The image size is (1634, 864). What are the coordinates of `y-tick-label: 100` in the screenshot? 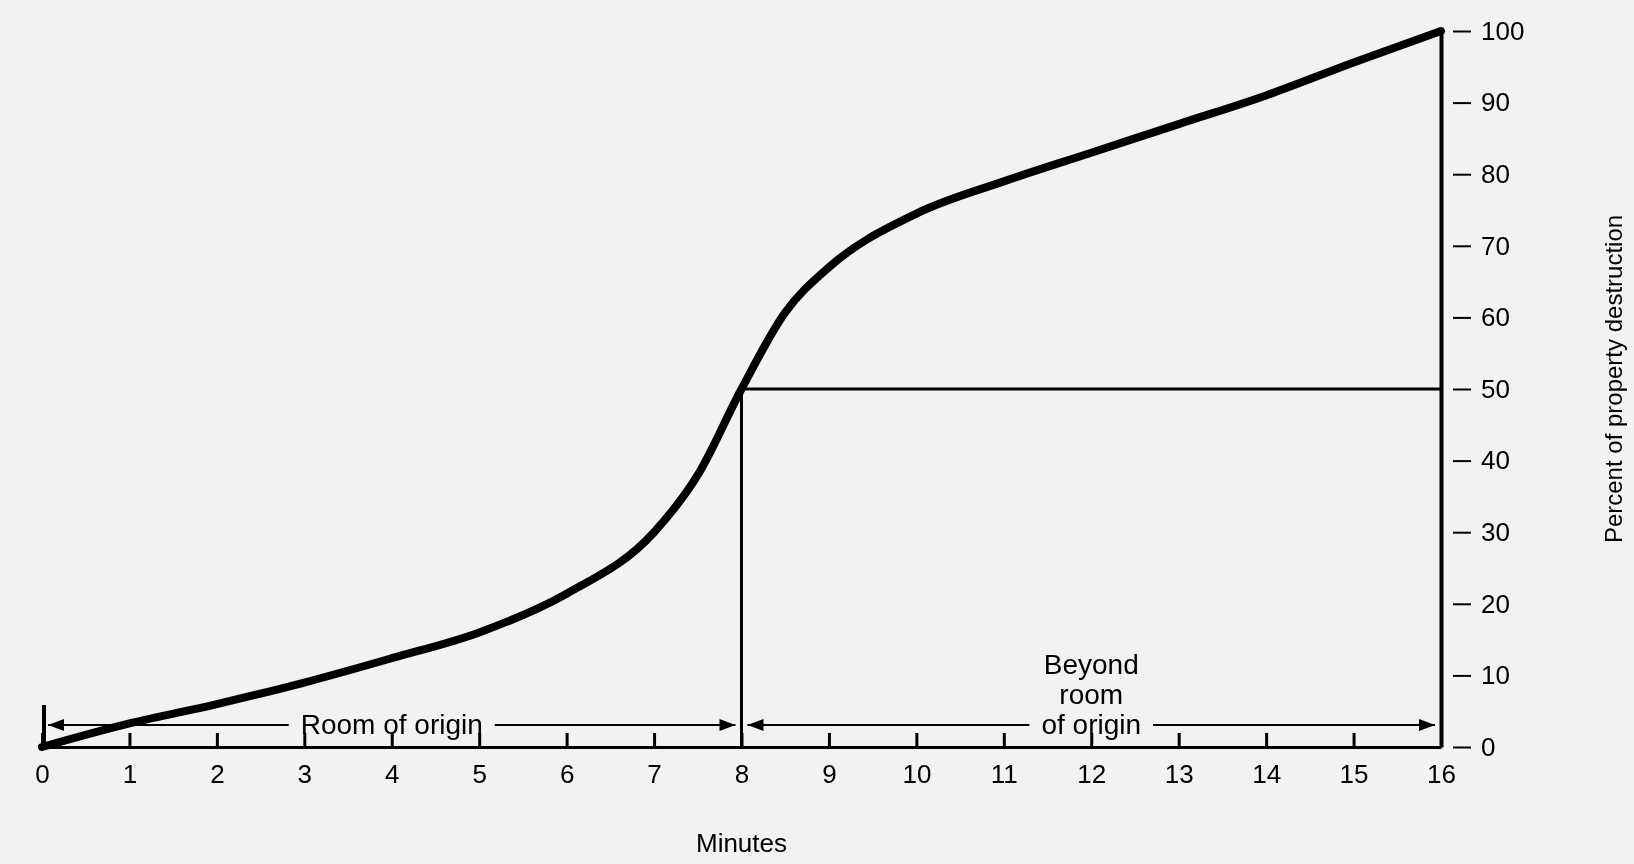 It's located at (1503, 30).